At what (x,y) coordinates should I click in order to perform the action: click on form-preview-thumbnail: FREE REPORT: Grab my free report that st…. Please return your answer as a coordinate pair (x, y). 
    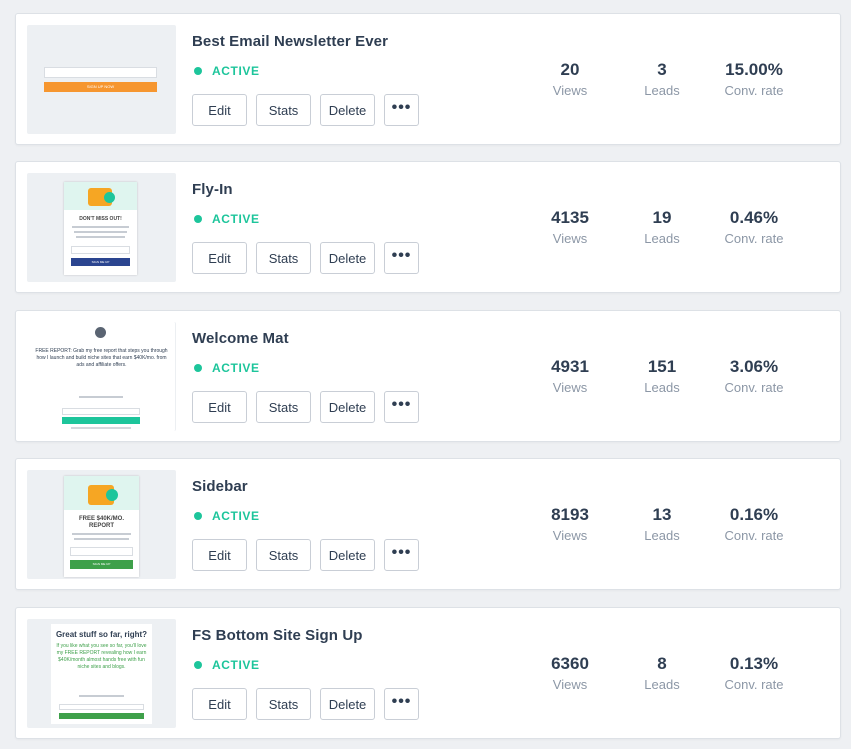
    Looking at the image, I should click on (101, 376).